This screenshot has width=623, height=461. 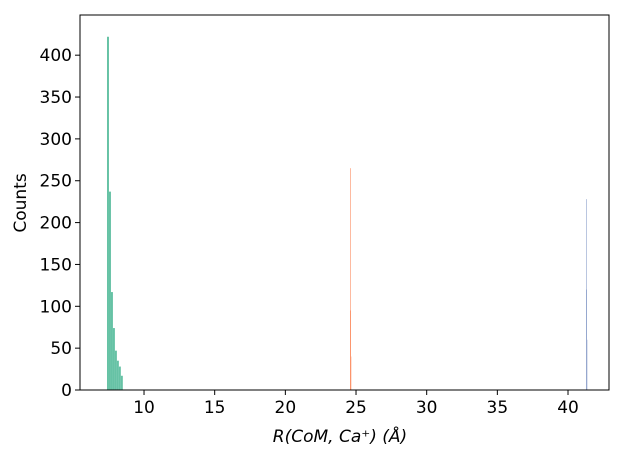 I want to click on x-tick-label: 20, so click(x=286, y=408).